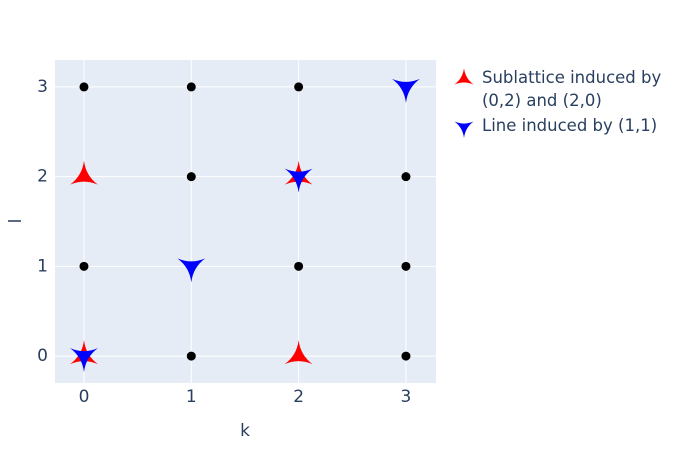 The height and width of the screenshot is (450, 686). Describe the element at coordinates (42, 177) in the screenshot. I see `y-tick-label: 2` at that location.